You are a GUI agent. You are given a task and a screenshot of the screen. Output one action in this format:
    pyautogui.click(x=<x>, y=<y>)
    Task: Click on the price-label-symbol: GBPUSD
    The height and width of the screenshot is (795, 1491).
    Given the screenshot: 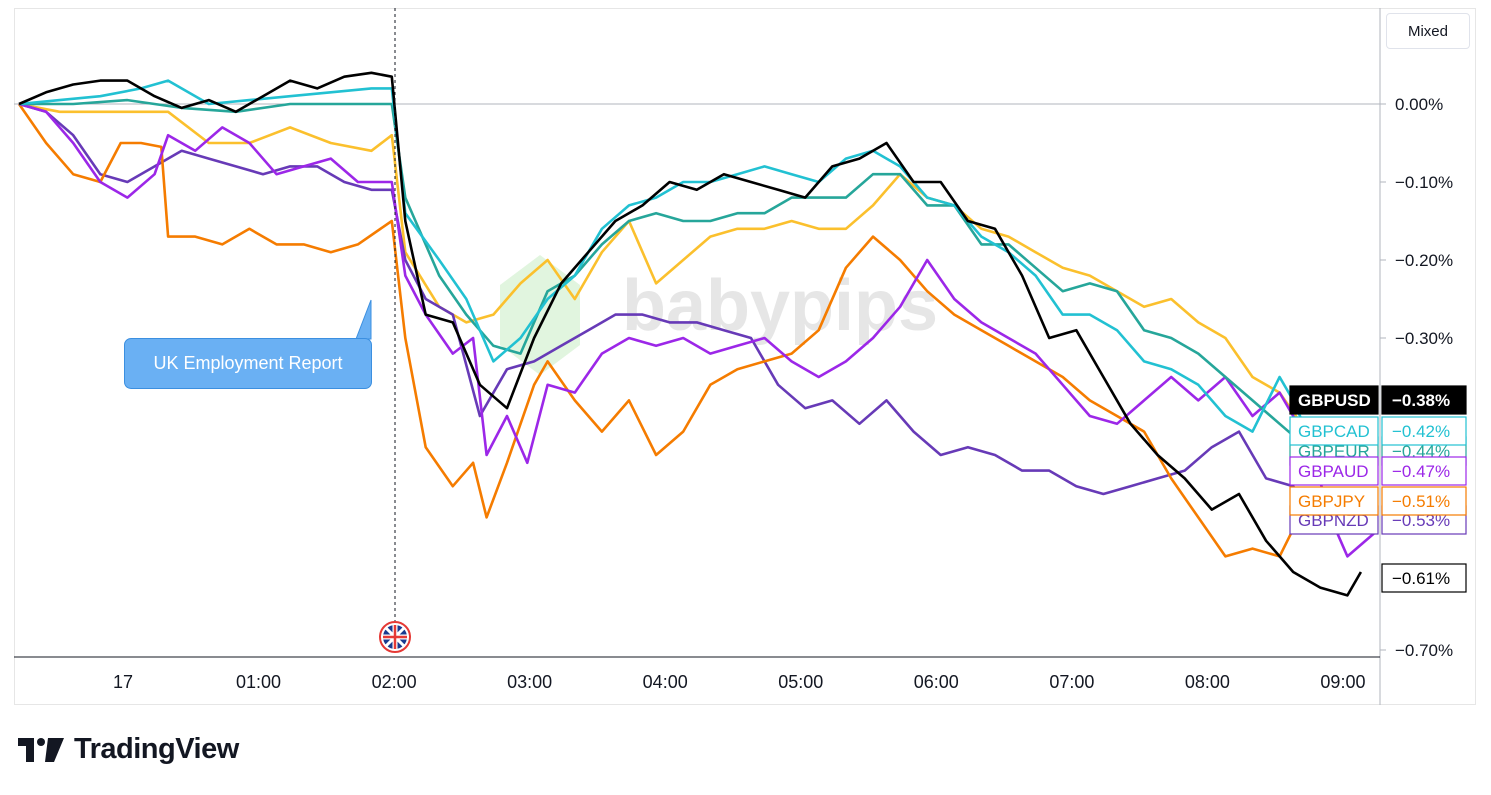 What is the action you would take?
    pyautogui.click(x=1334, y=400)
    